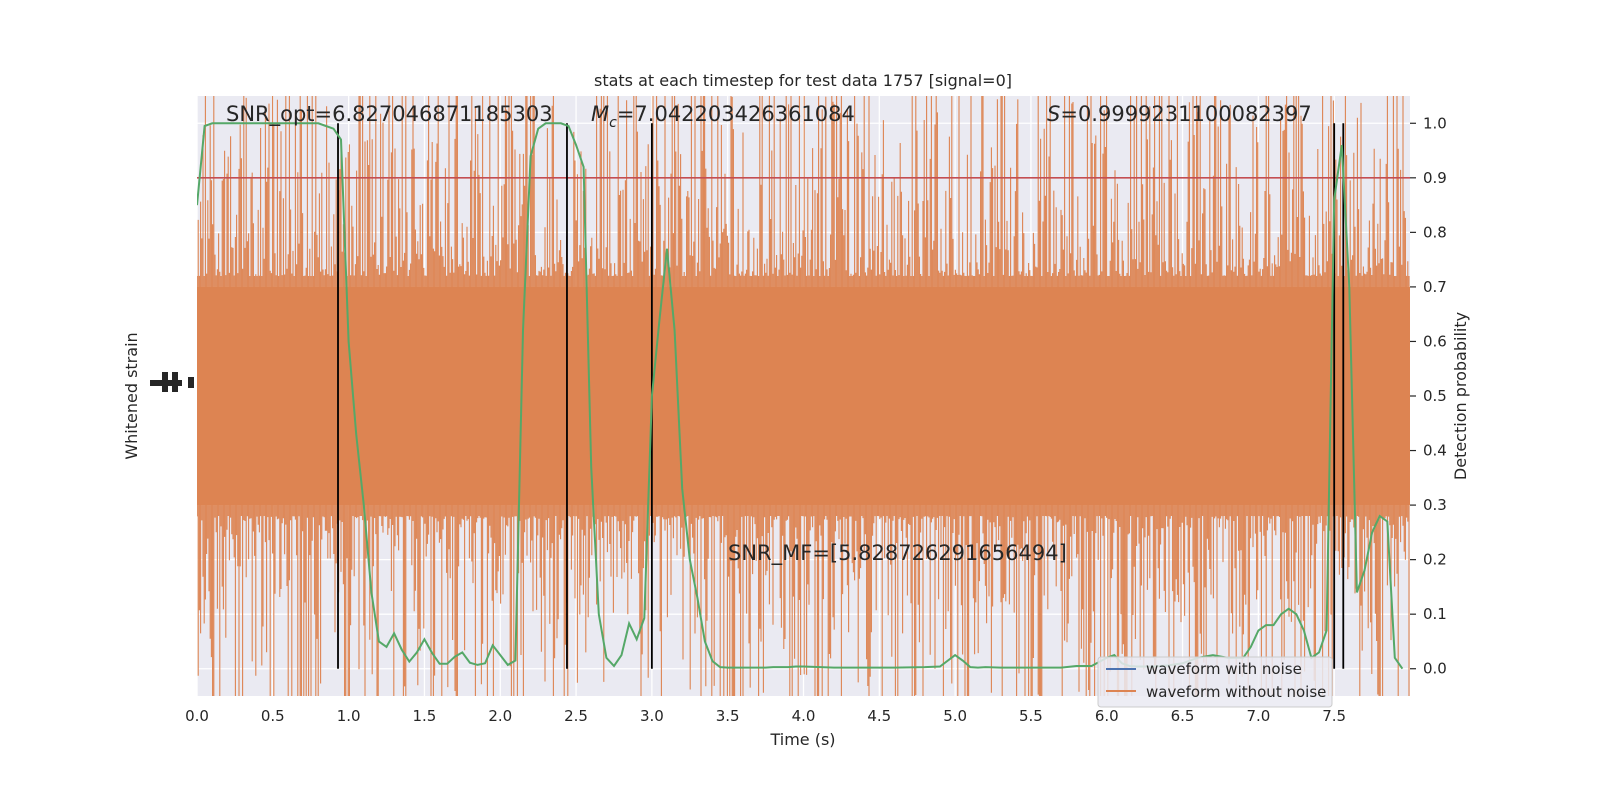 This screenshot has height=804, width=1600. What do you see at coordinates (1435, 614) in the screenshot?
I see `right-tick-label: 0.1` at bounding box center [1435, 614].